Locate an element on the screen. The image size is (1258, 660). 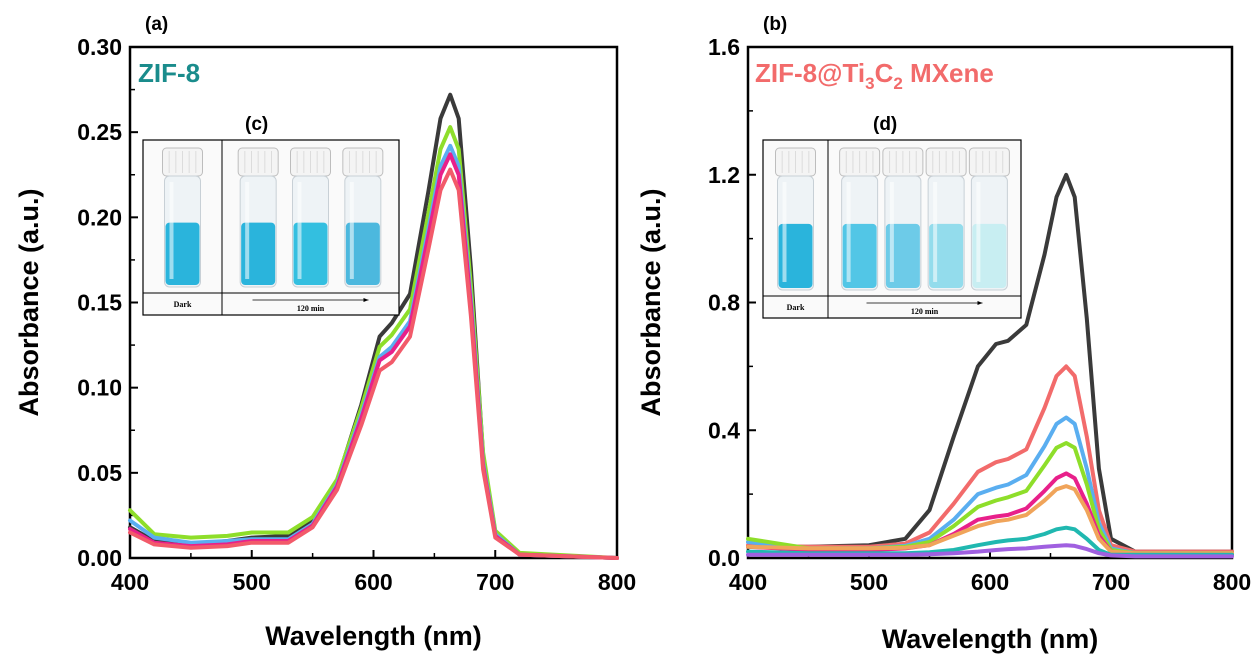
y-tick-label: 0.20 is located at coordinates (99, 217).